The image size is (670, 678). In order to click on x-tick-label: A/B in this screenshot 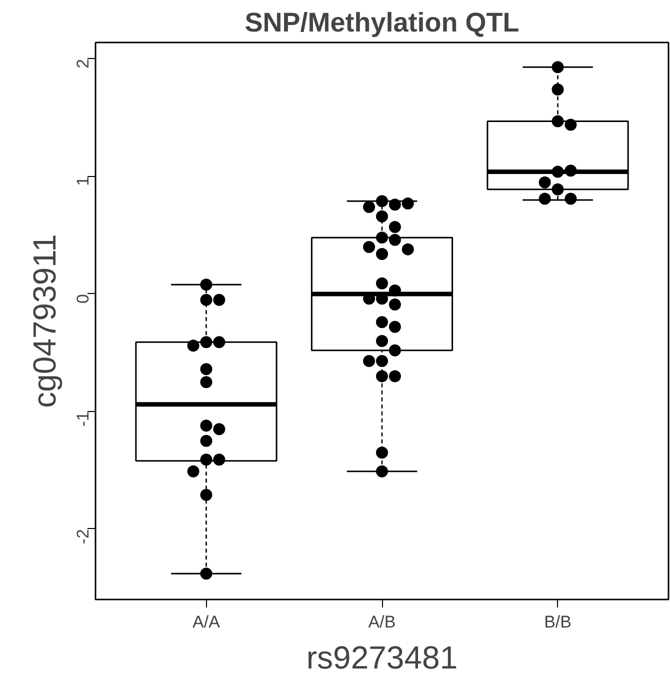, I will do `click(382, 622)`.